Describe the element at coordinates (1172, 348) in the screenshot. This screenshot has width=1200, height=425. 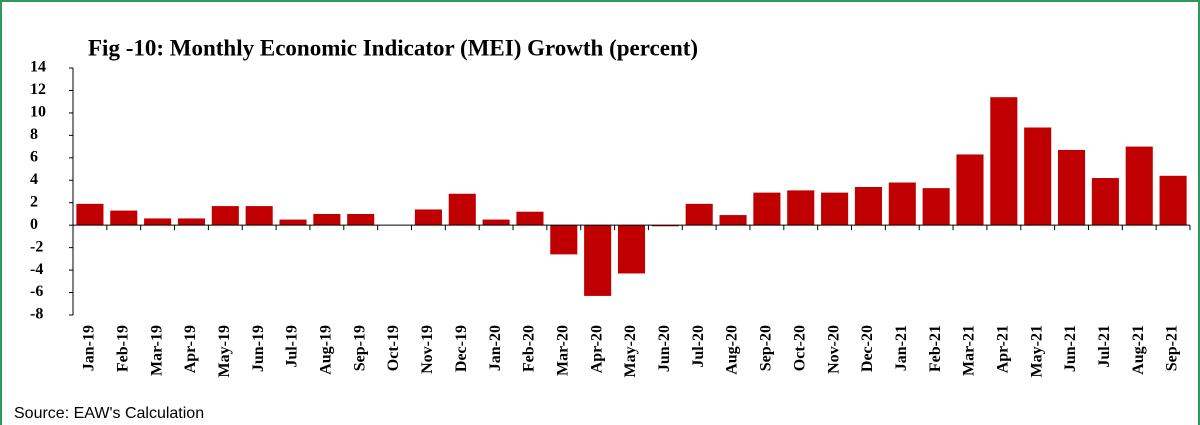
I see `x-tick-label: Sep-21` at that location.